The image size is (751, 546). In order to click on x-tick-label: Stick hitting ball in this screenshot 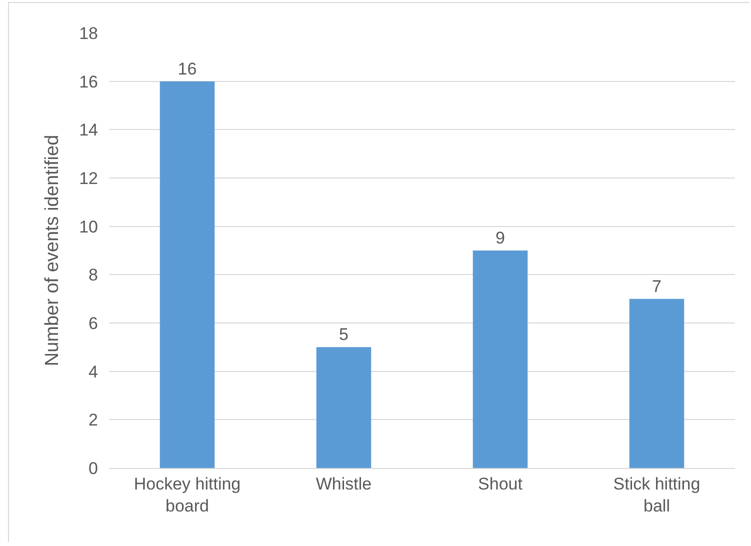, I will do `click(656, 495)`.